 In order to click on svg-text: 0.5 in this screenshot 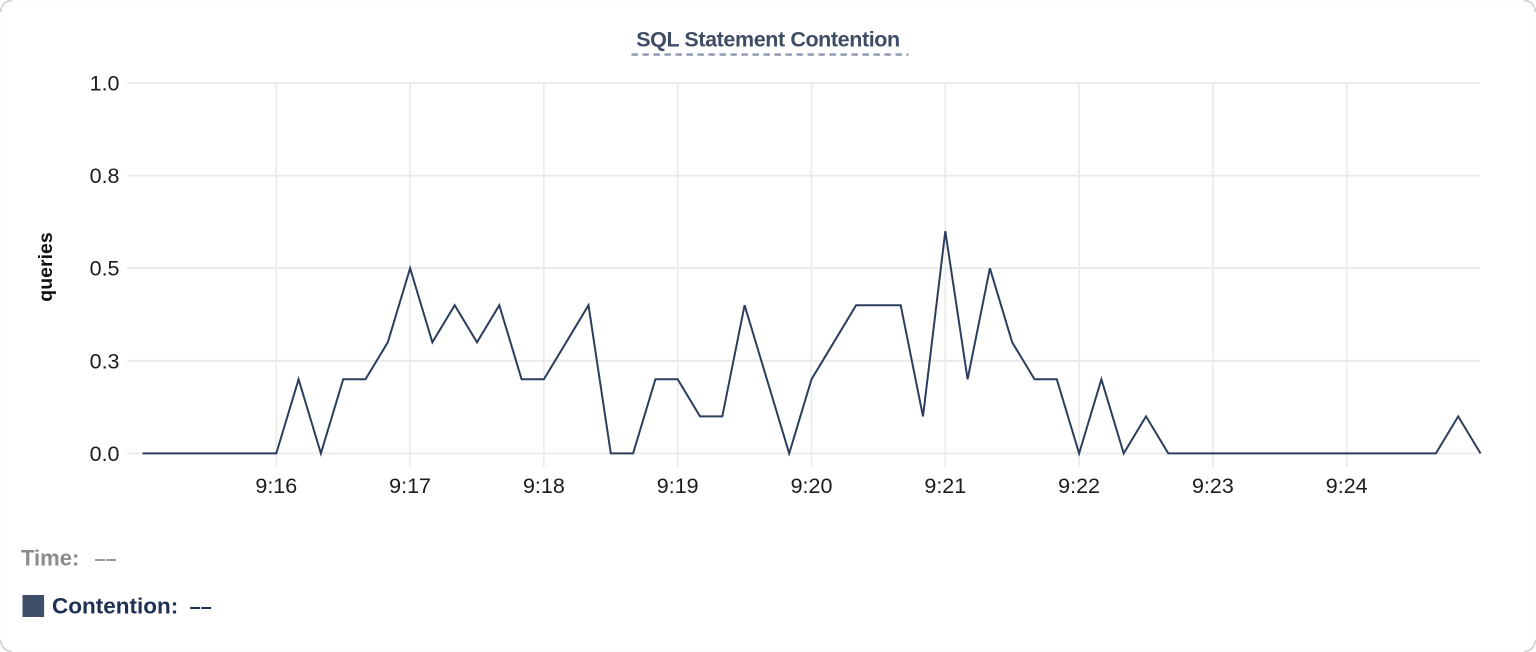, I will do `click(105, 269)`.